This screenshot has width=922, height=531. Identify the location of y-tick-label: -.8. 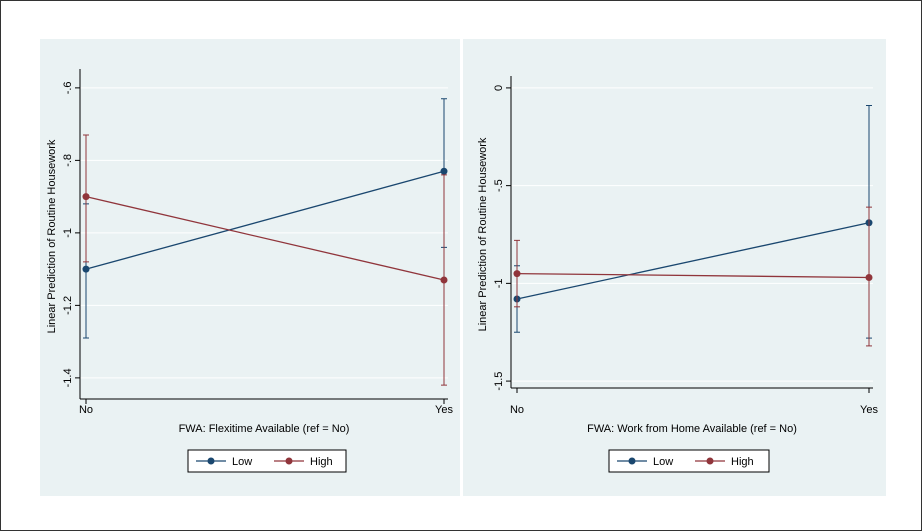
(68, 160).